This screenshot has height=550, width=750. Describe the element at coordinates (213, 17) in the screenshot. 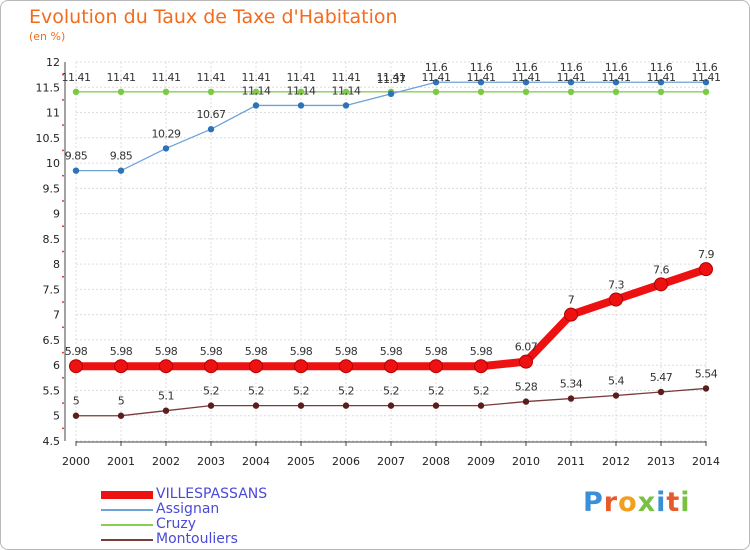

I see `chart-title: Evolution du Taux de Taxe d'Habitation` at that location.